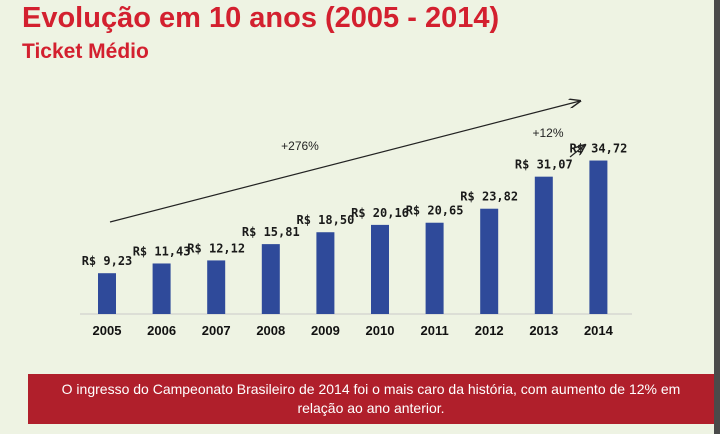 The height and width of the screenshot is (434, 720). Describe the element at coordinates (434, 330) in the screenshot. I see `x-tick-2011: 2011` at that location.